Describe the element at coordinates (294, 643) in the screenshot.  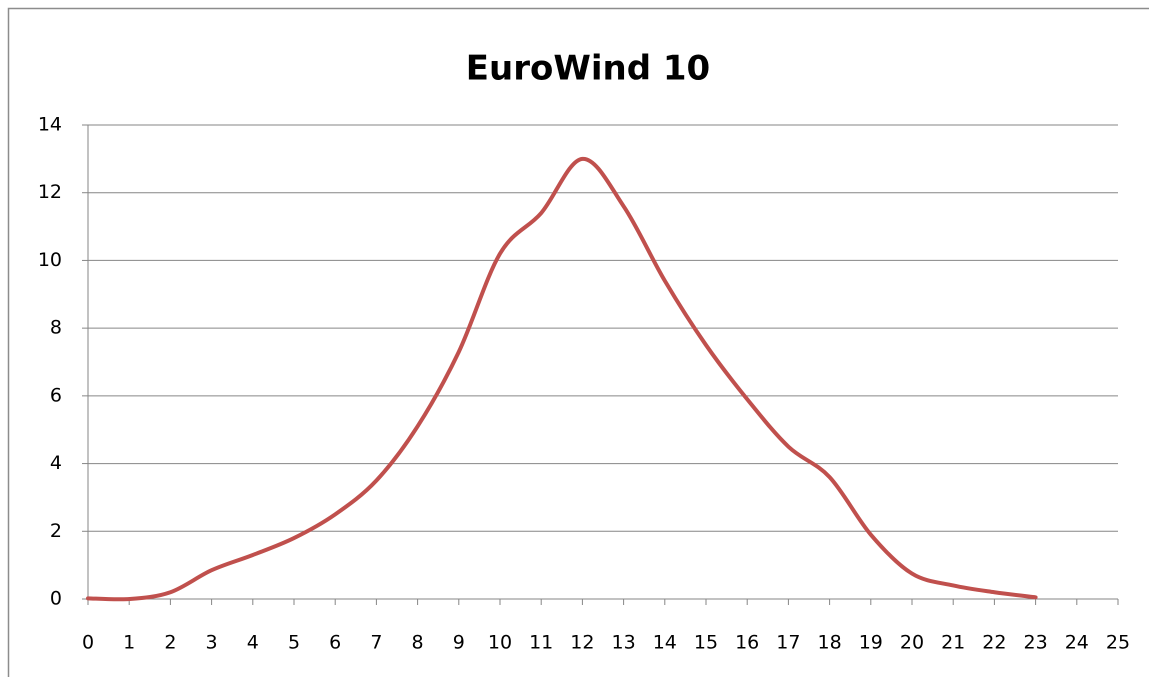
I see `x-tick-label: 5` at that location.